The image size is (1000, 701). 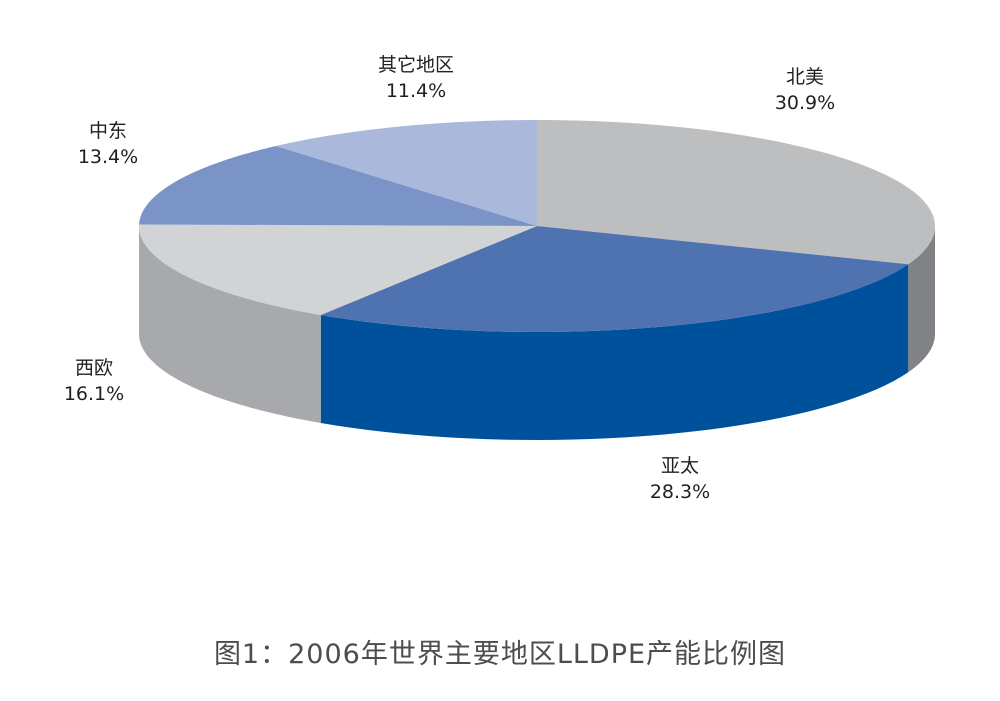 What do you see at coordinates (108, 144) in the screenshot?
I see `label-middle-east: 中东 13.4%` at bounding box center [108, 144].